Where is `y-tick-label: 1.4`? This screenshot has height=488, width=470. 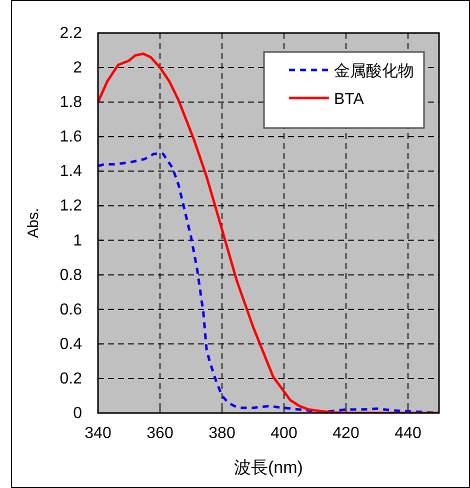
y-tick-label: 1.4 is located at coordinates (71, 171).